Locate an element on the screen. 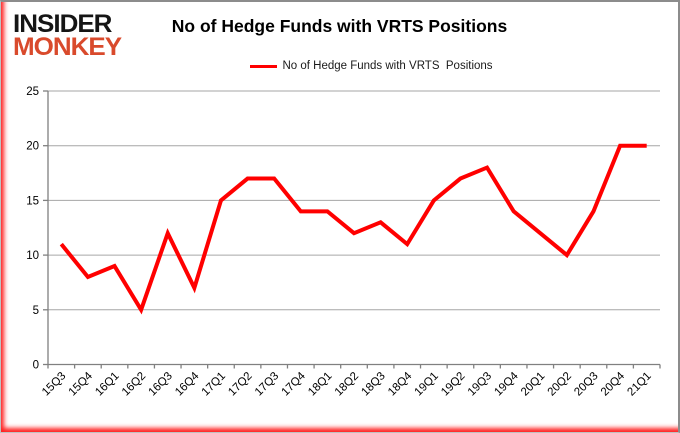 Image resolution: width=680 pixels, height=433 pixels. x-tick-label: 20Q3 is located at coordinates (586, 384).